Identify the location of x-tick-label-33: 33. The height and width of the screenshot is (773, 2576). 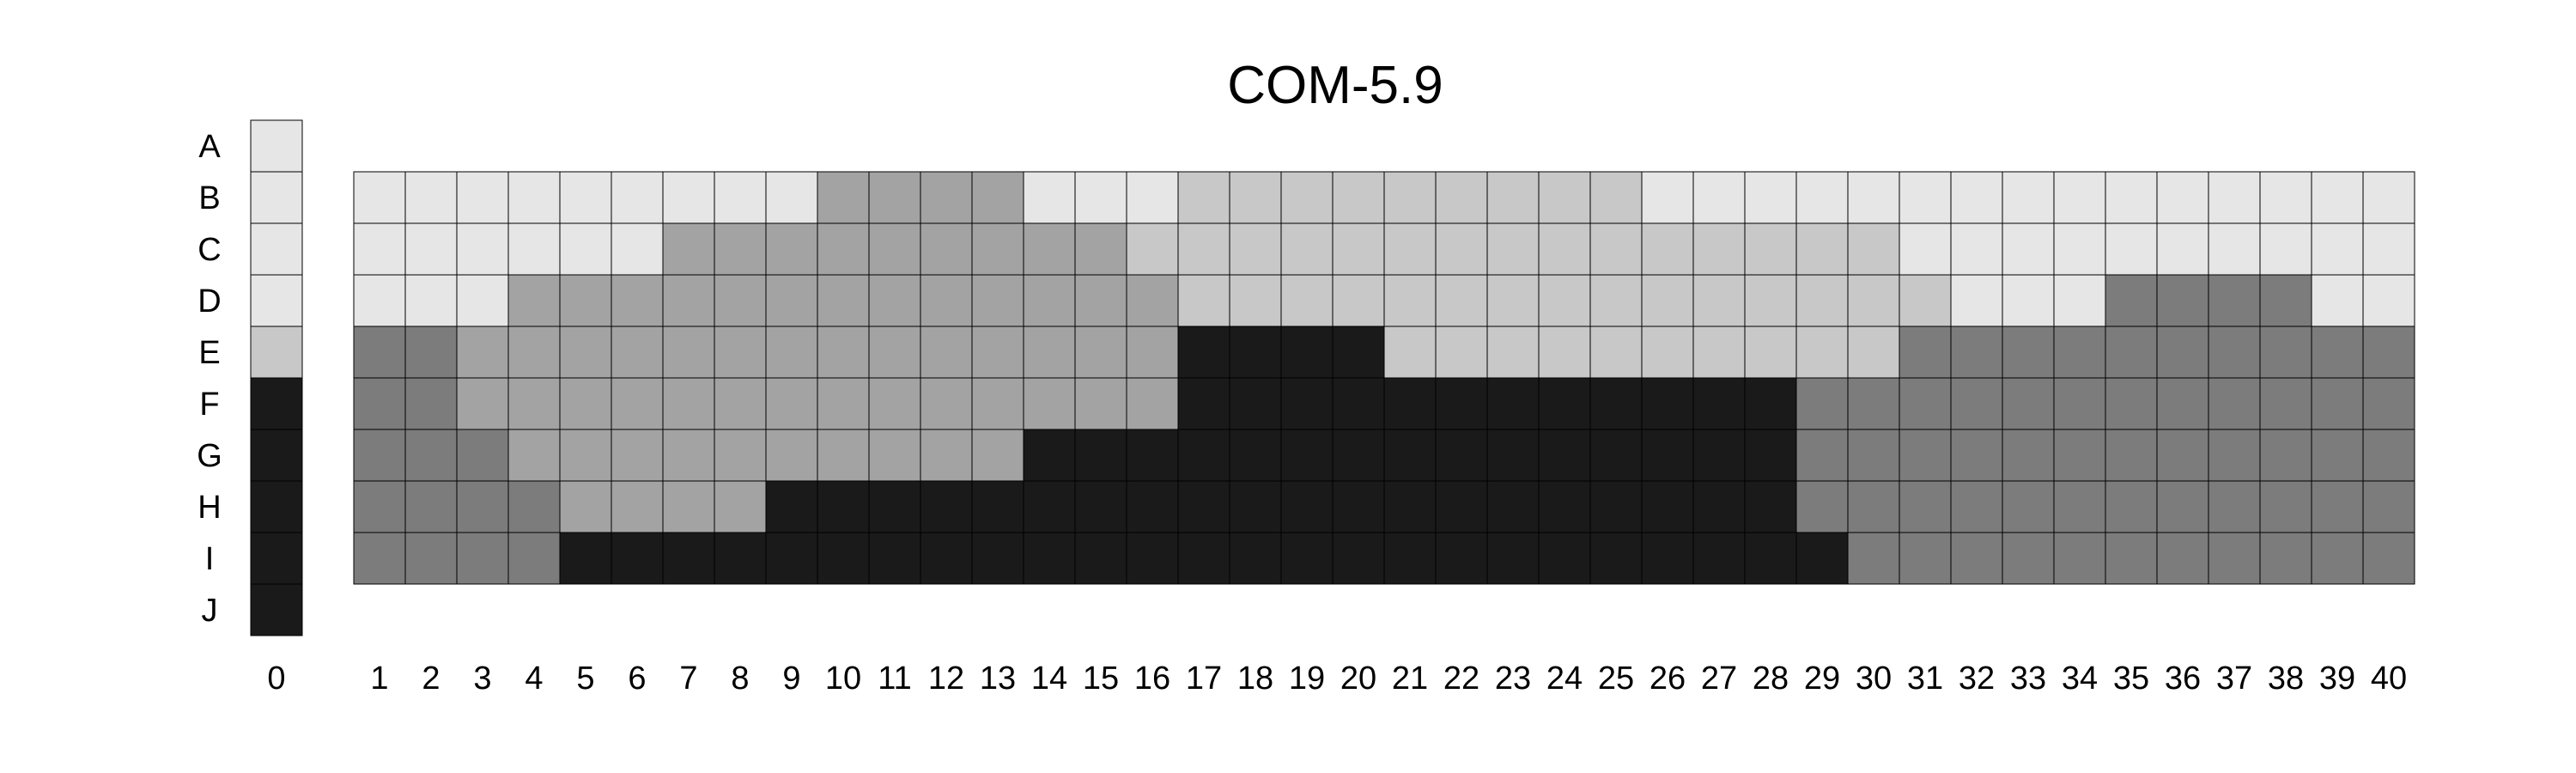
(2028, 678).